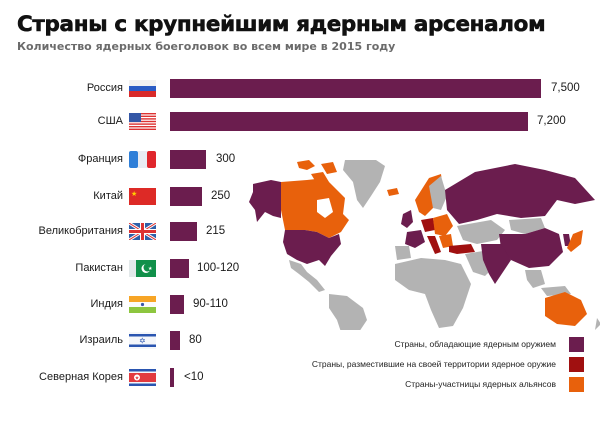 The width and height of the screenshot is (600, 431). I want to click on country-label: Россия, so click(104, 88).